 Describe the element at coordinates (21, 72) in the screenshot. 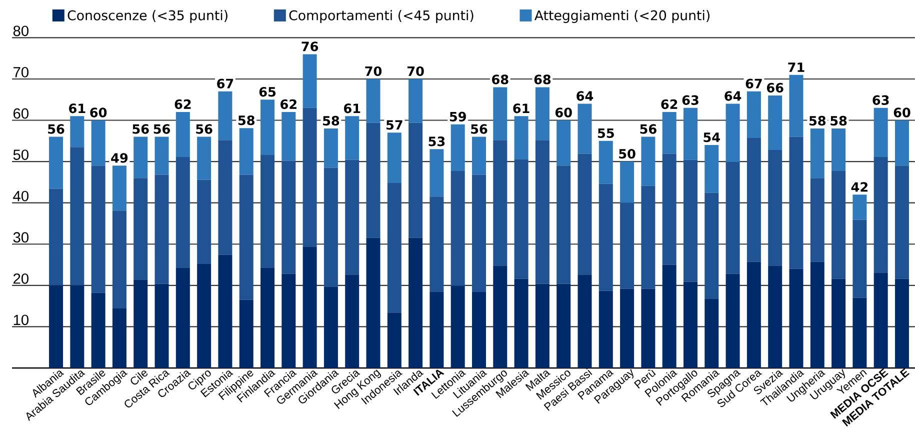

I see `y-tick-label: 70` at that location.